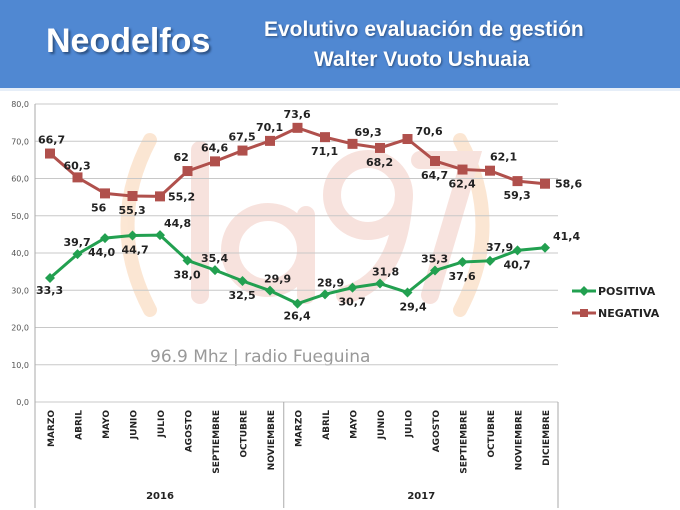 This screenshot has width=680, height=510. What do you see at coordinates (421, 496) in the screenshot?
I see `year-label: 2017` at bounding box center [421, 496].